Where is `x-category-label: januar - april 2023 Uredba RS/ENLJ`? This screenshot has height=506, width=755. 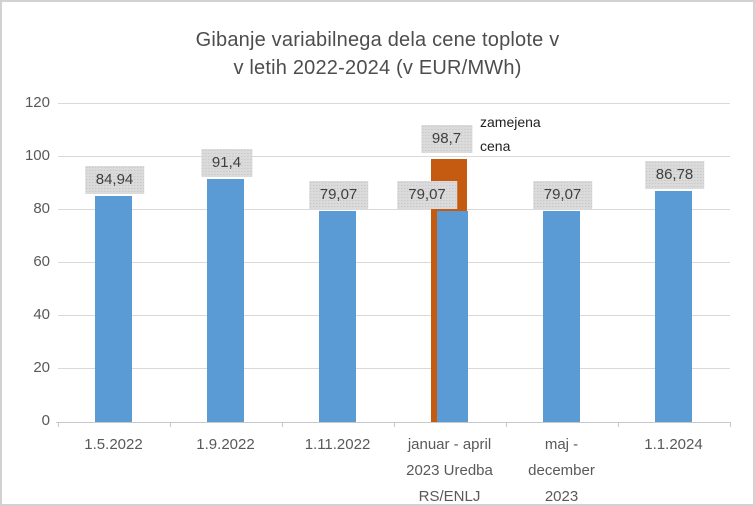 x-category-label: januar - april 2023 Uredba RS/ENLJ is located at coordinates (450, 468).